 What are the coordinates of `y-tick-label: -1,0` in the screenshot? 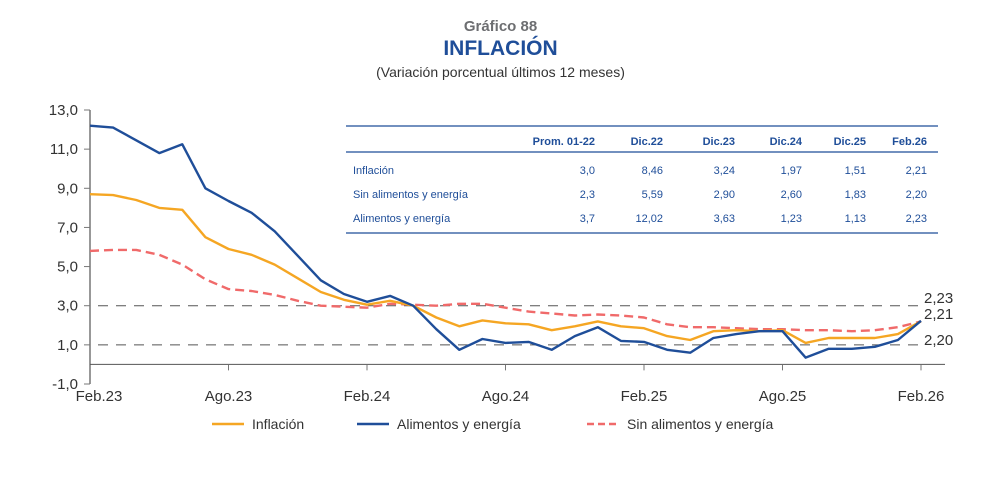 It's located at (65, 384).